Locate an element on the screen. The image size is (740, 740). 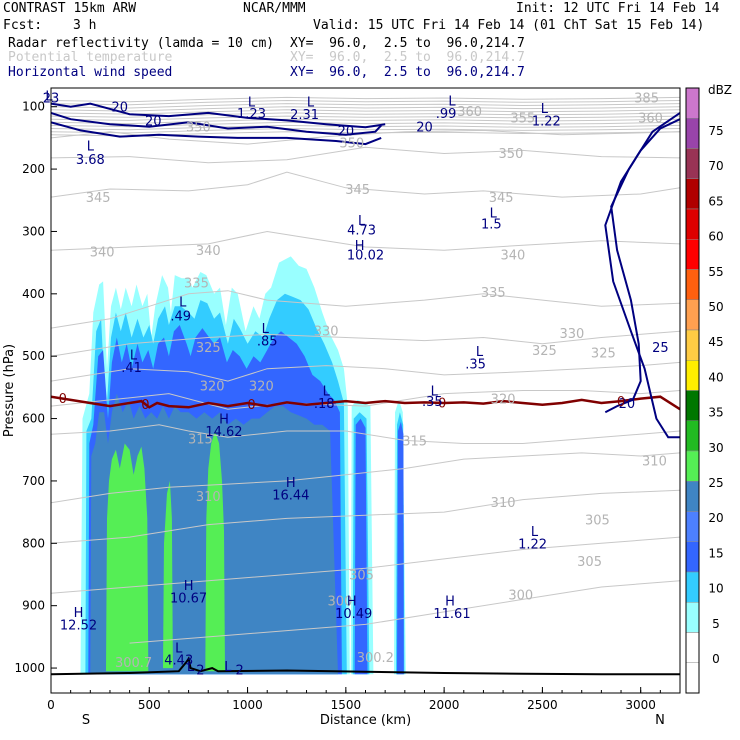
colorbar-level-label: 40 is located at coordinates (715, 377).